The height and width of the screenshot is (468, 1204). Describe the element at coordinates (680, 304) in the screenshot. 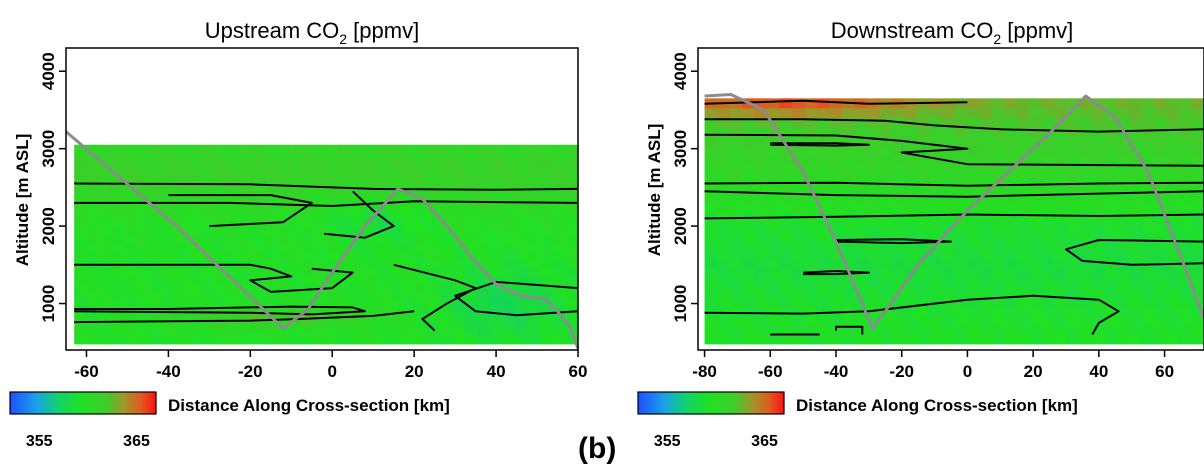

I see `downstream-y-tick-label: 1000` at that location.